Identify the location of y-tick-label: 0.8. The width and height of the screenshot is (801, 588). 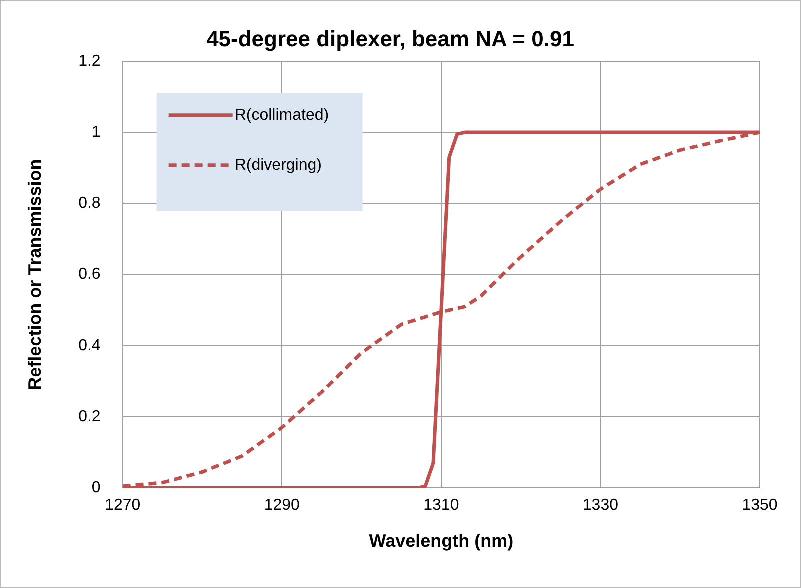
(89, 203).